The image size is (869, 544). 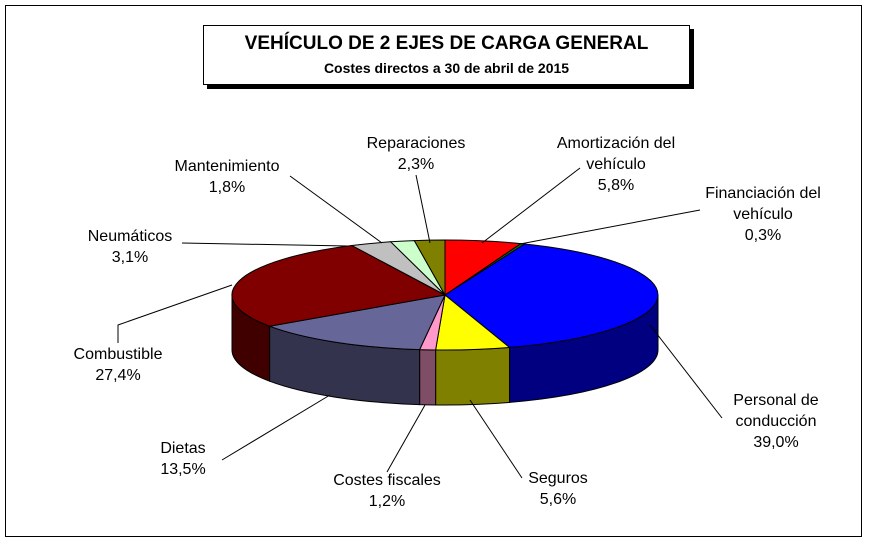 I want to click on value-label: 27,4%, so click(x=118, y=375).